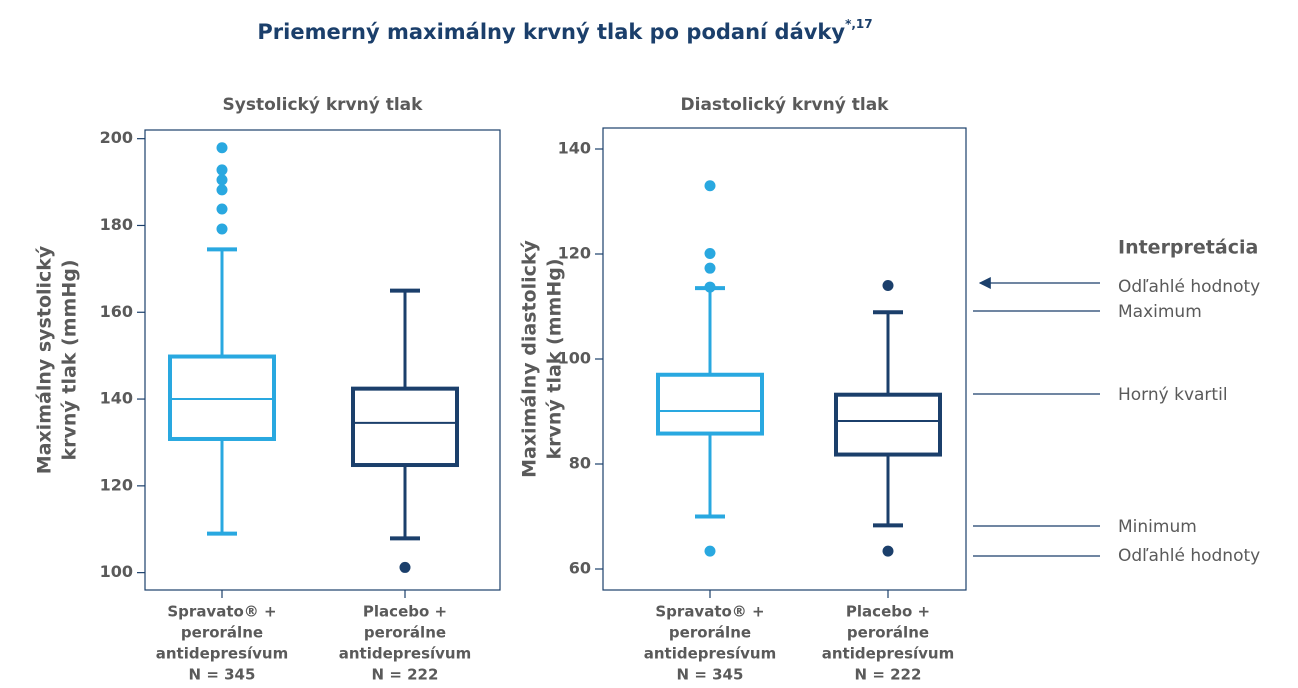 This screenshot has height=688, width=1298. Describe the element at coordinates (116, 137) in the screenshot. I see `y-tick-label: 200` at that location.